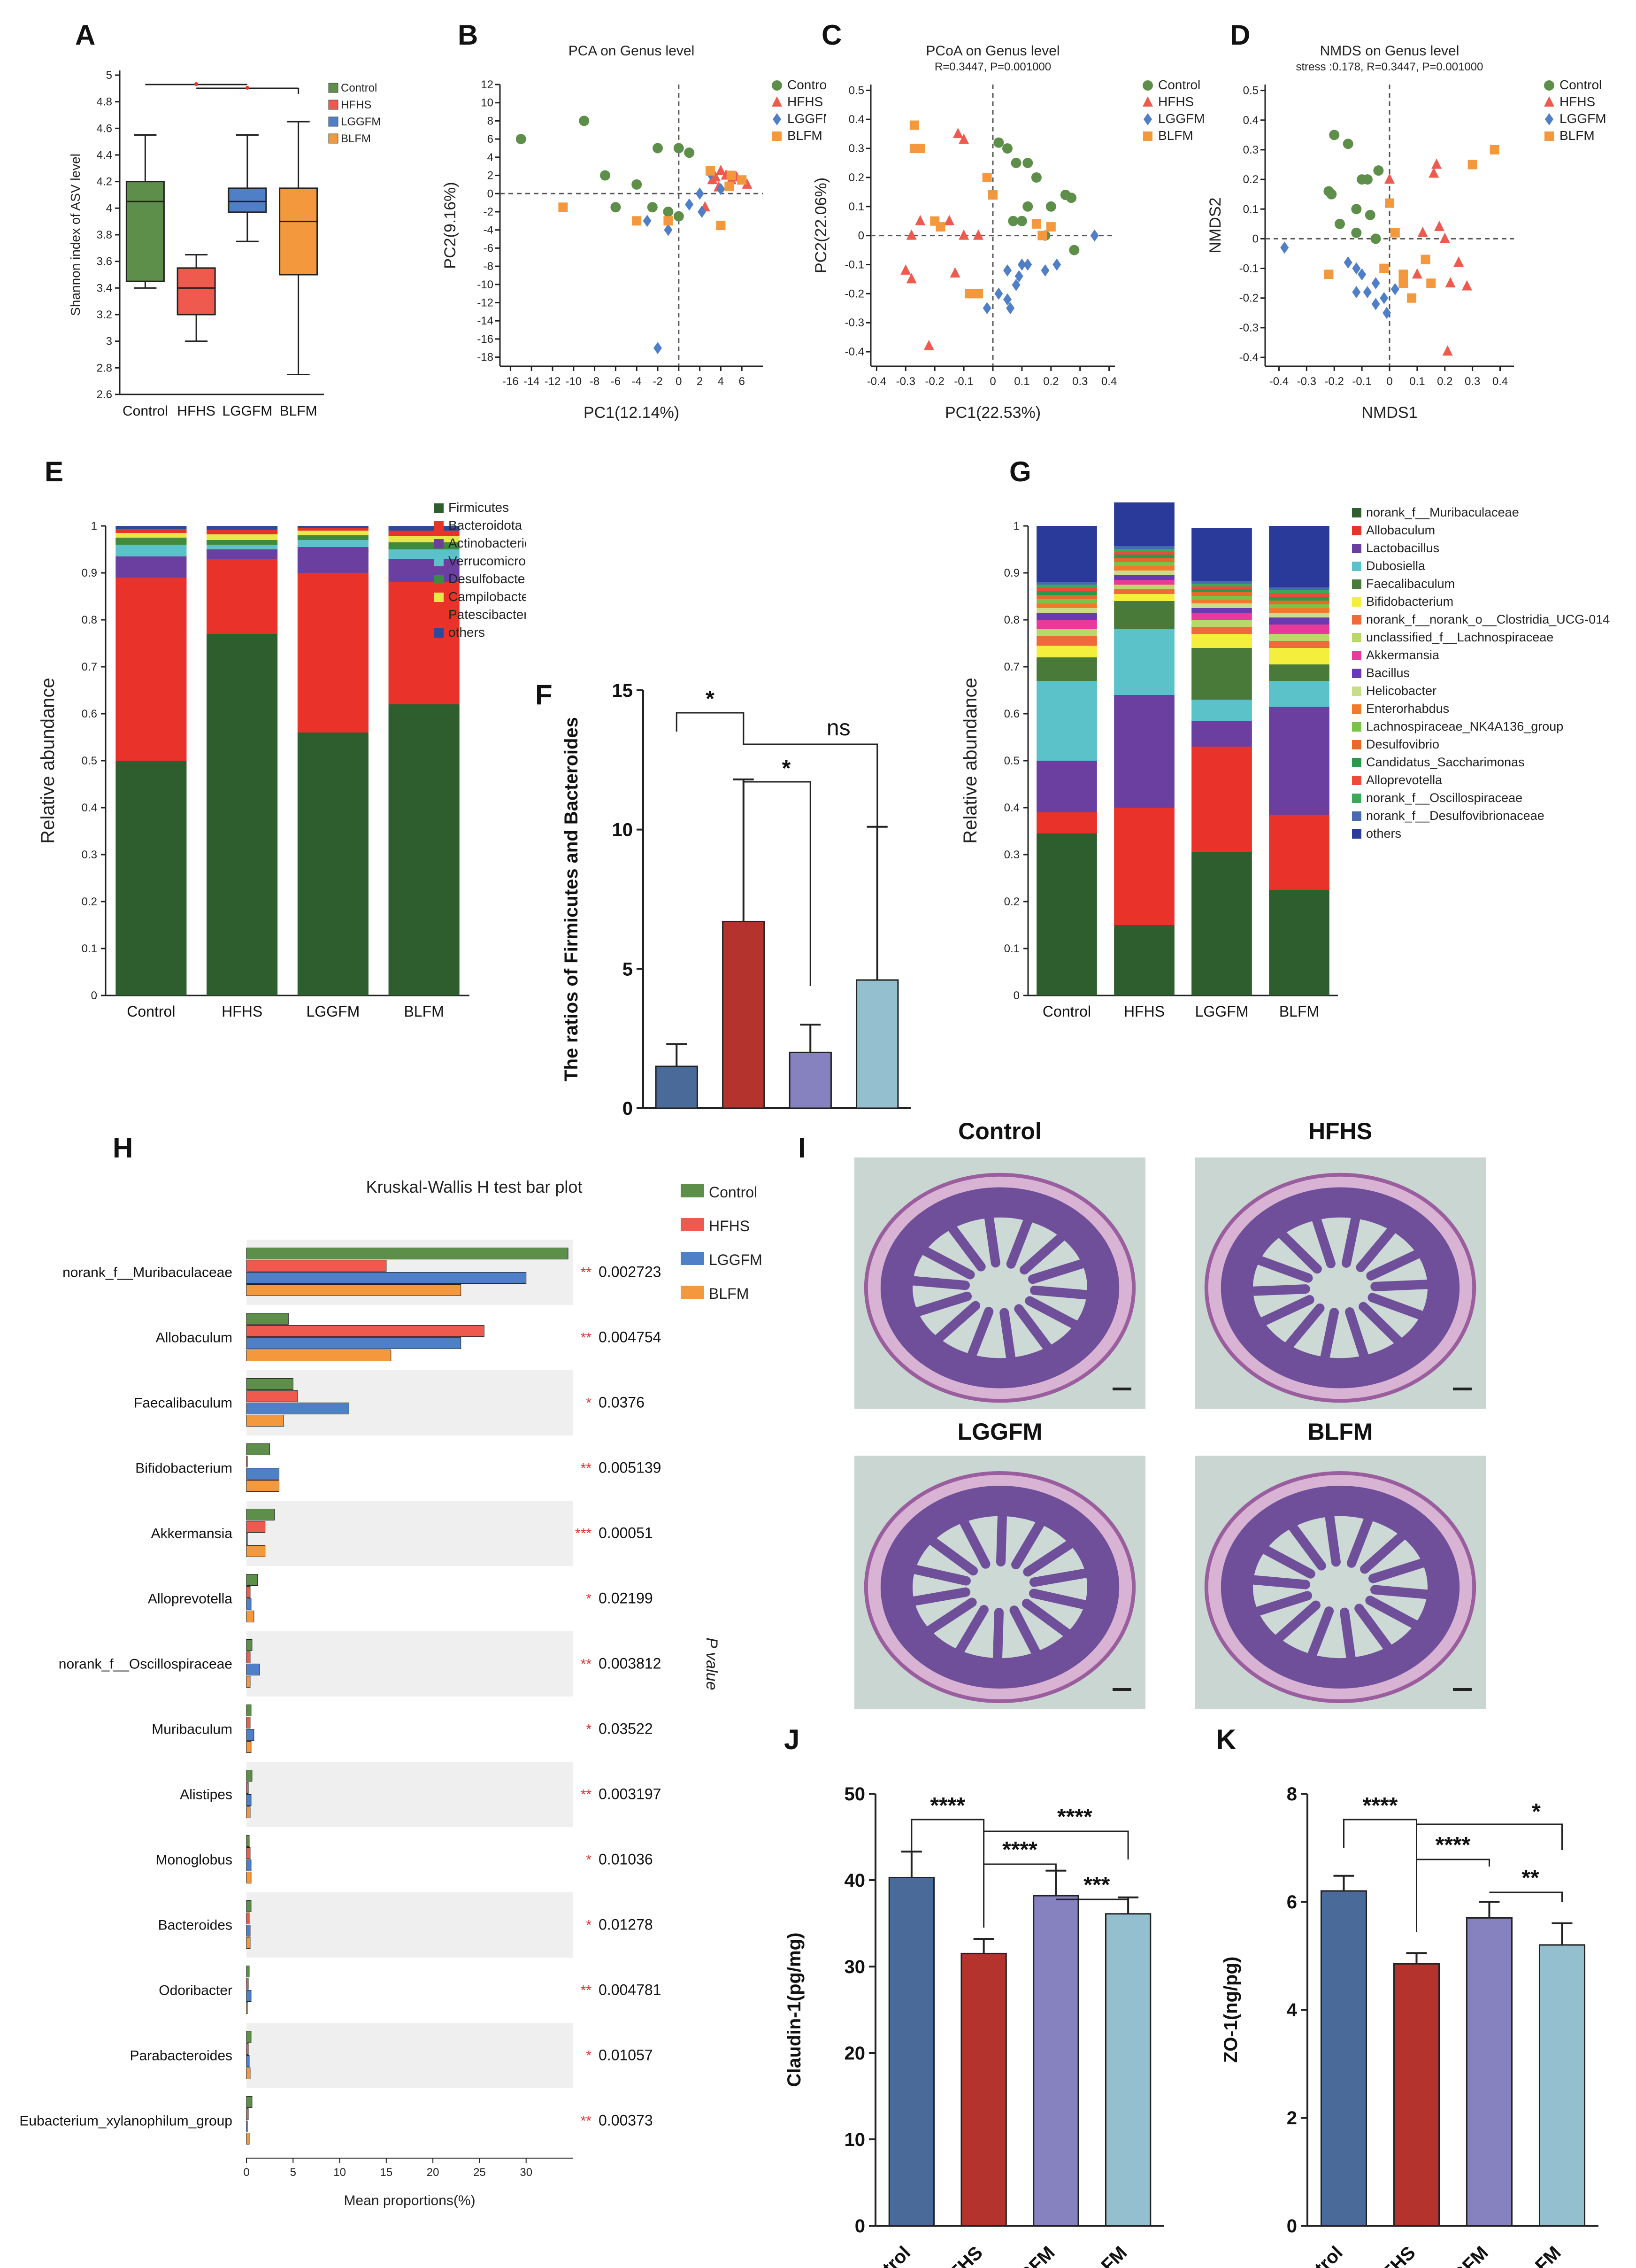 The image size is (1636, 2268). What do you see at coordinates (1144, 553) in the screenshot?
I see `stack-segment-alloprevotella` at bounding box center [1144, 553].